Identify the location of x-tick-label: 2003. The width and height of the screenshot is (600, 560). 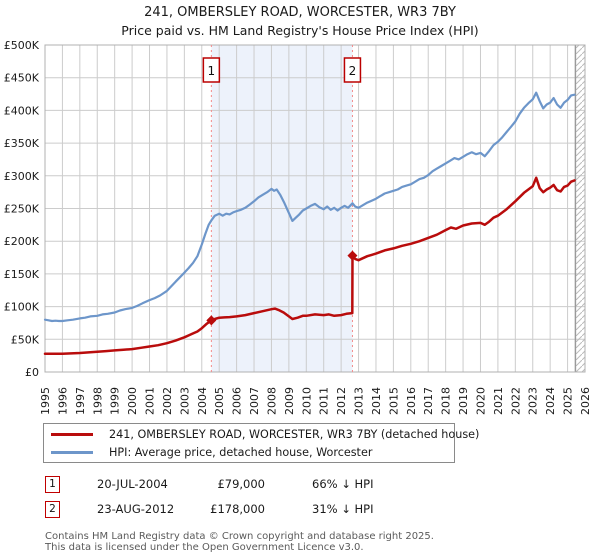
(184, 401).